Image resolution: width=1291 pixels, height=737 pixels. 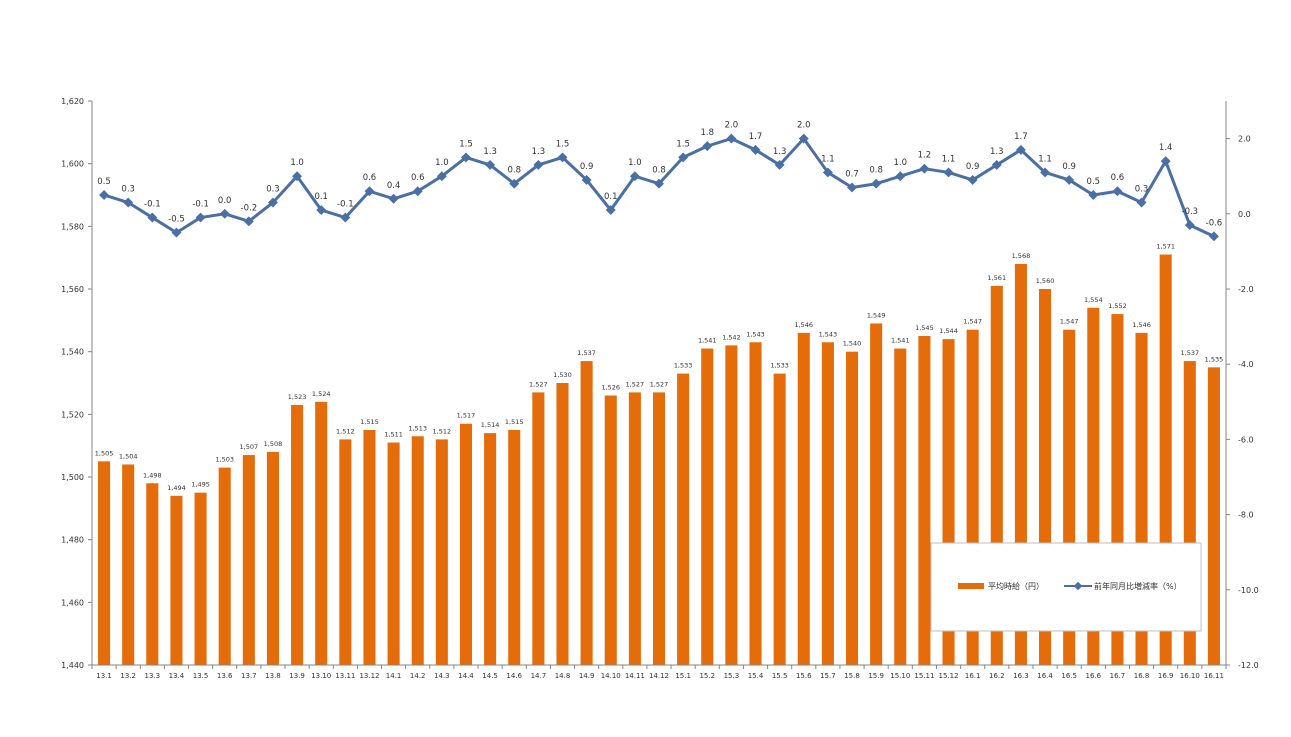 What do you see at coordinates (201, 676) in the screenshot?
I see `x-tick-label: 13.5` at bounding box center [201, 676].